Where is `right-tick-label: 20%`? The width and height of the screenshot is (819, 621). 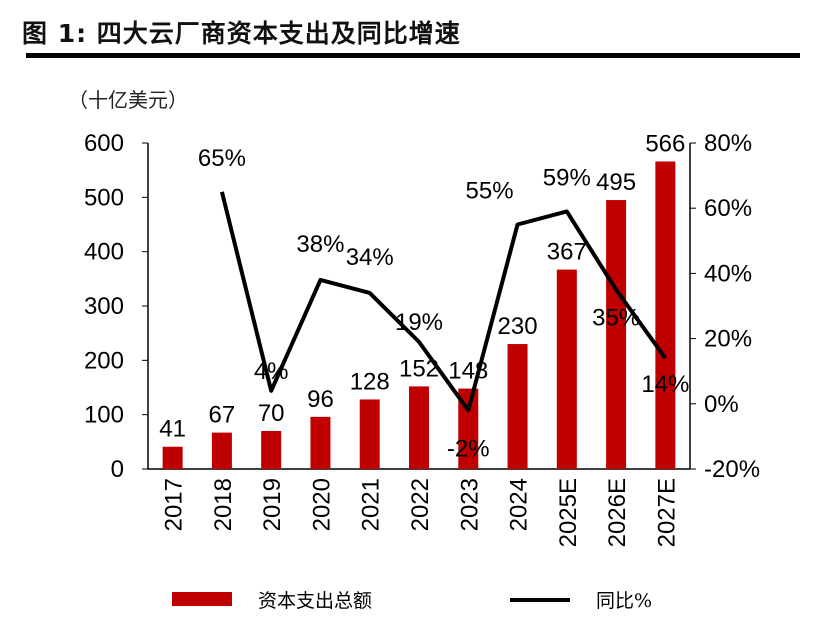 right-tick-label: 20% is located at coordinates (728, 339).